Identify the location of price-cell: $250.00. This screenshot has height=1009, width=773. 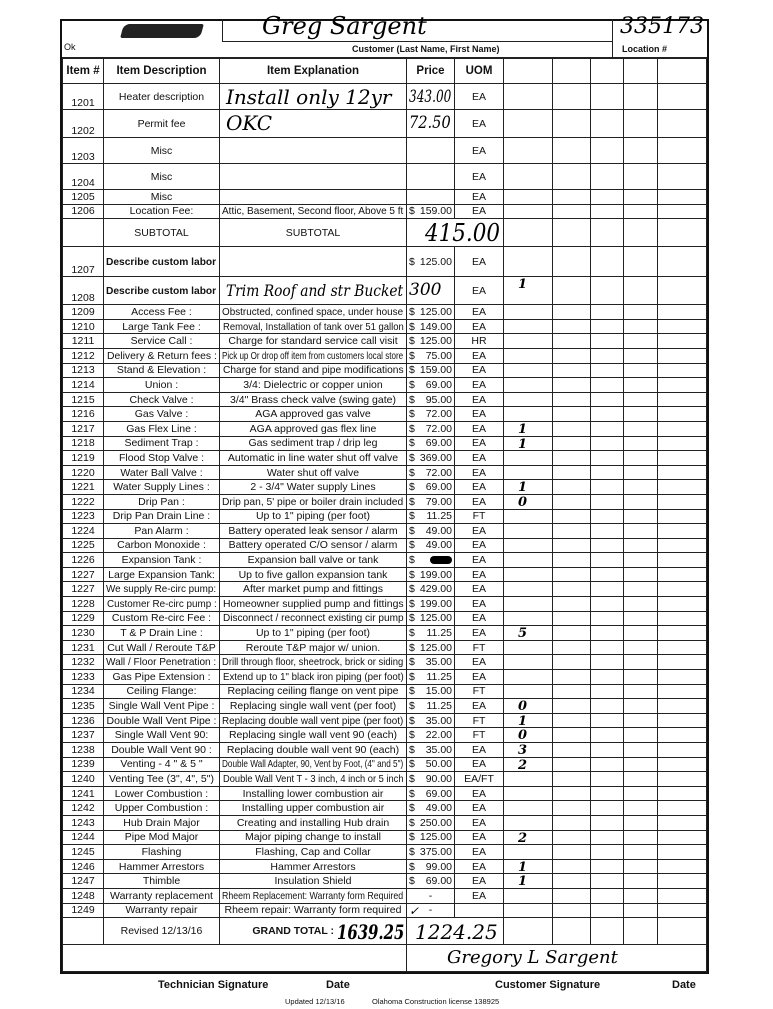
(430, 822).